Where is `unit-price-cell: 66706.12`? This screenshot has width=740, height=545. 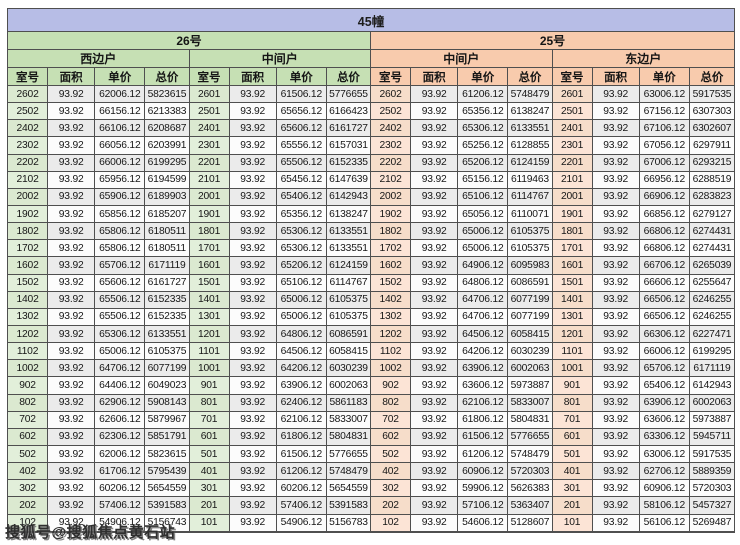 unit-price-cell: 66706.12 is located at coordinates (664, 266).